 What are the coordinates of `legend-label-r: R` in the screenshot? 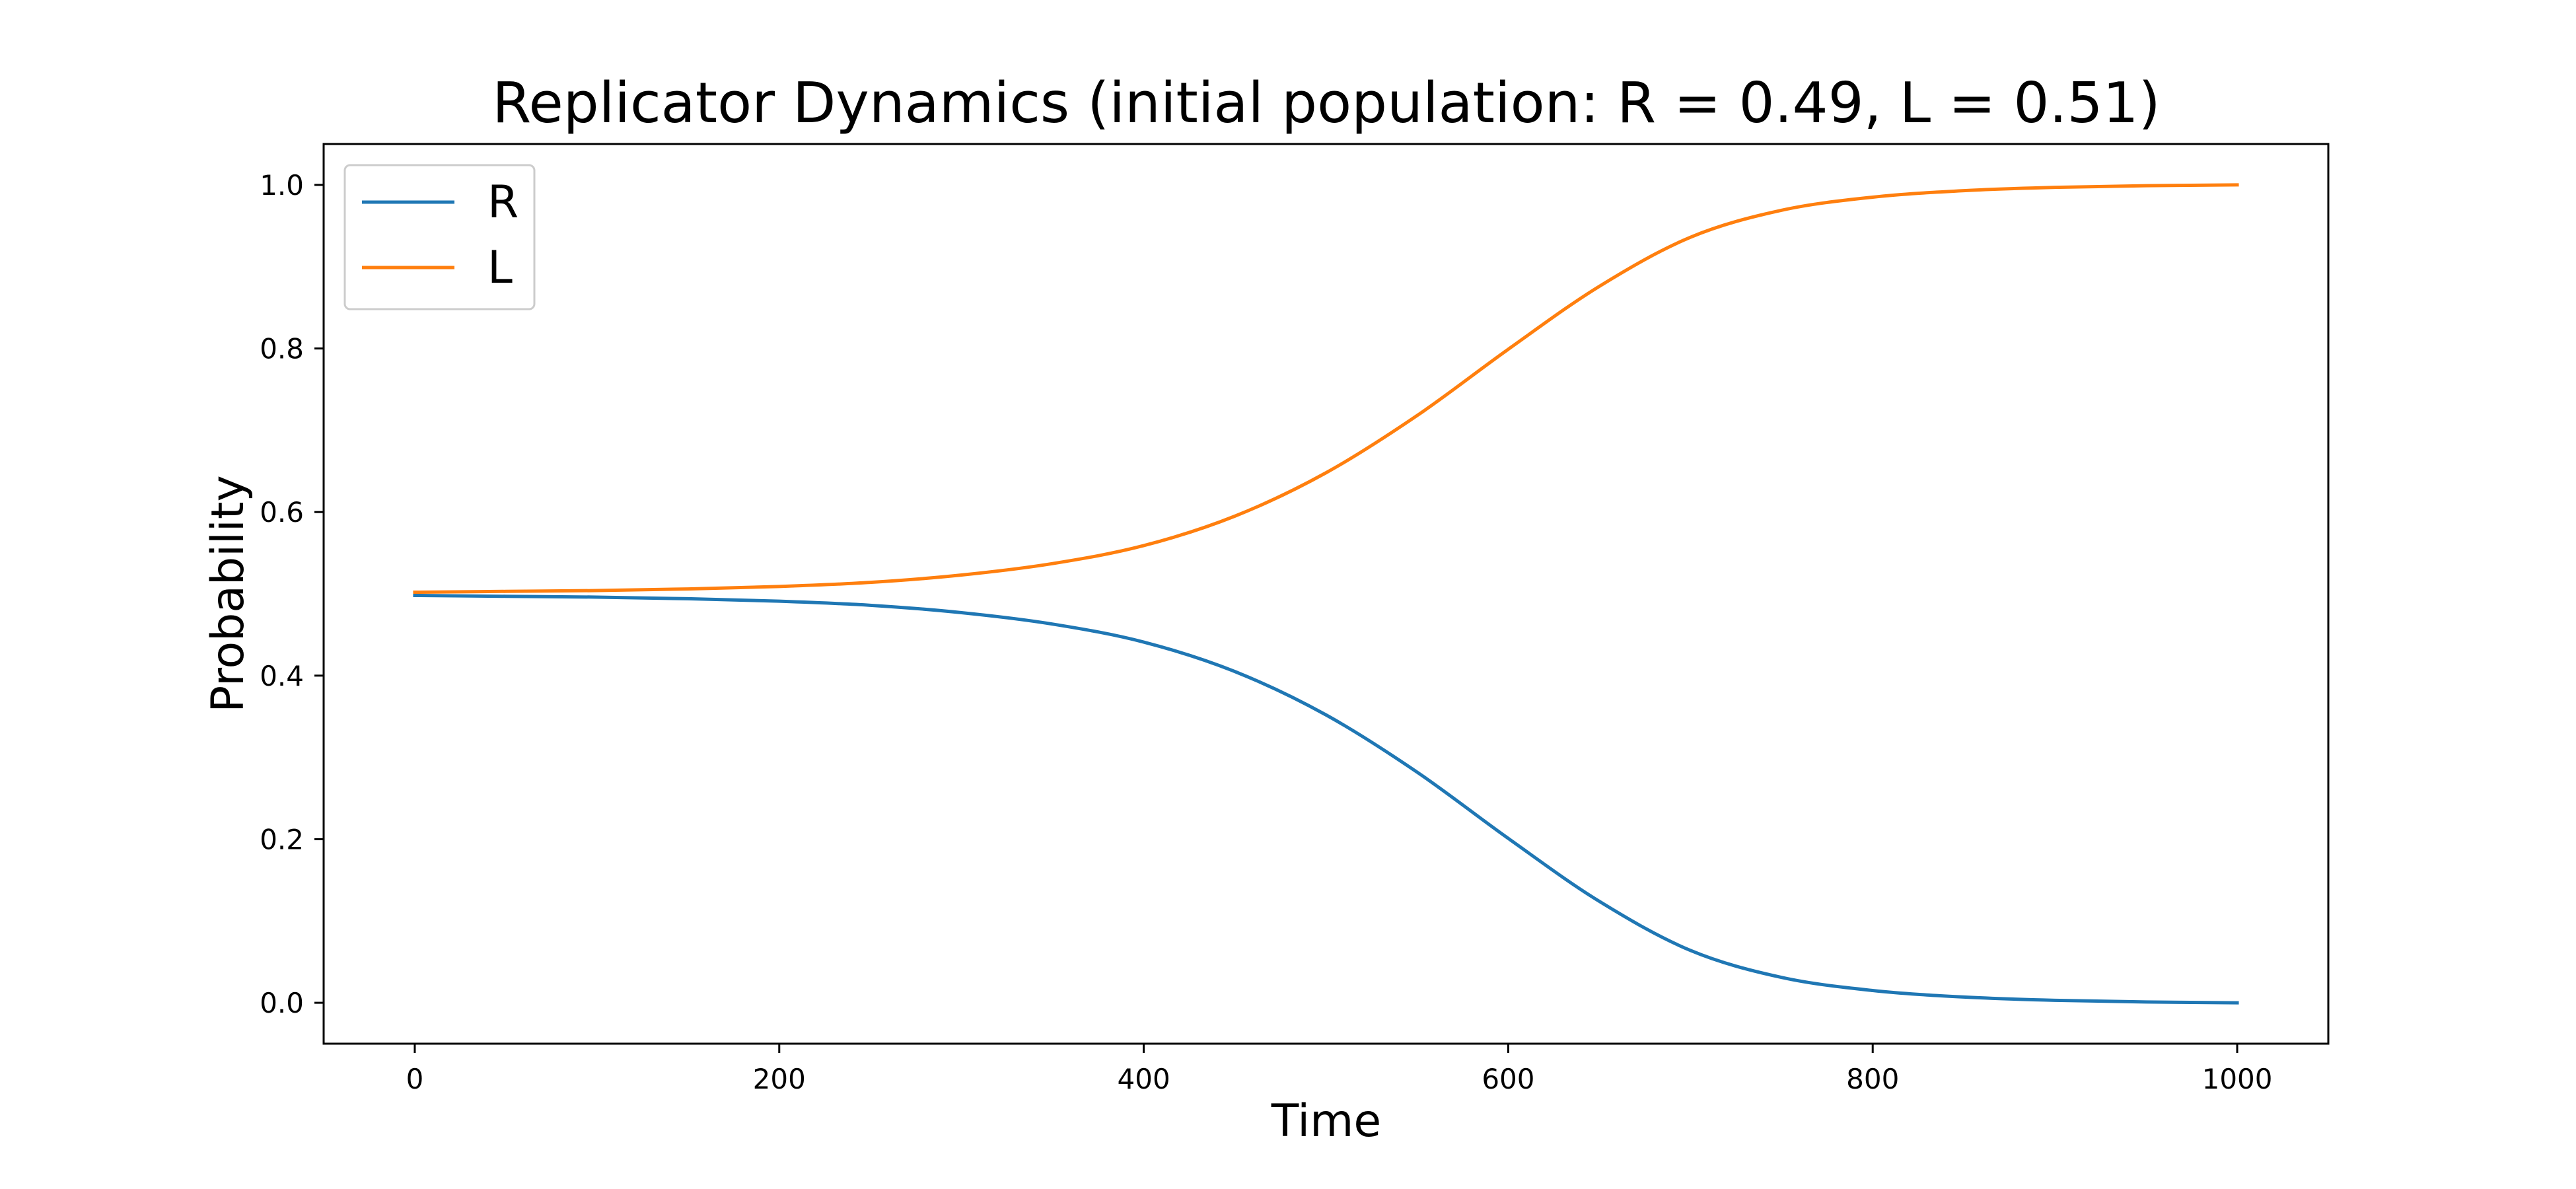 It's located at (503, 202).